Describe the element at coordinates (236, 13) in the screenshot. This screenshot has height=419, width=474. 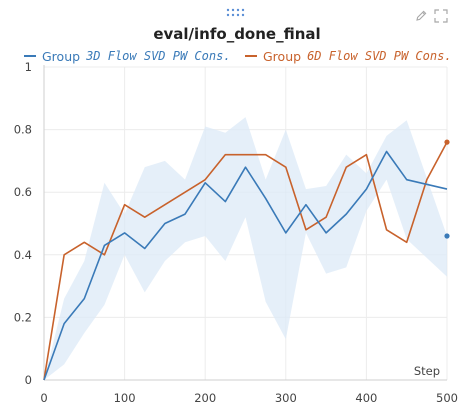
I see `drag-handle-icon` at that location.